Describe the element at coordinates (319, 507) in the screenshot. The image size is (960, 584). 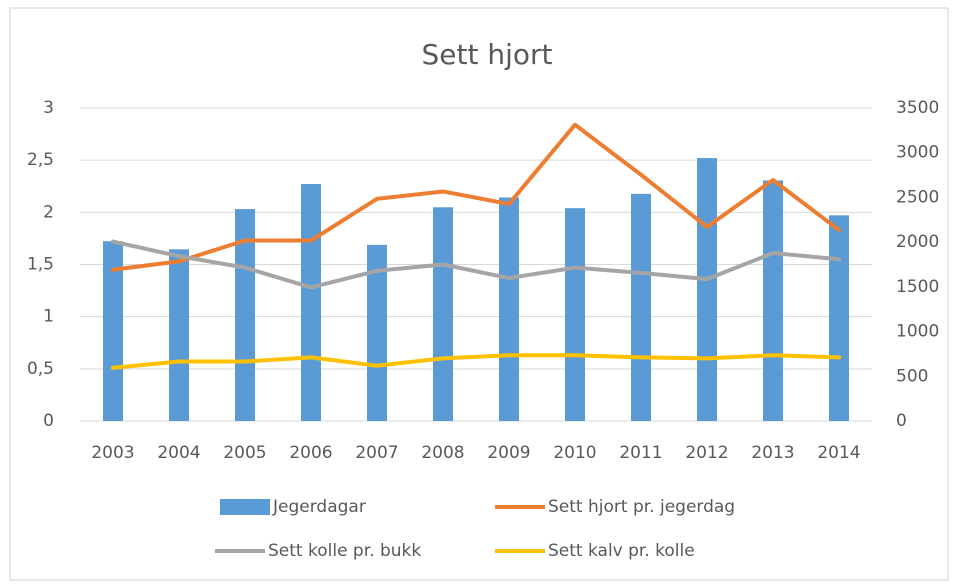
I see `legend-label: Jegerdagar` at that location.